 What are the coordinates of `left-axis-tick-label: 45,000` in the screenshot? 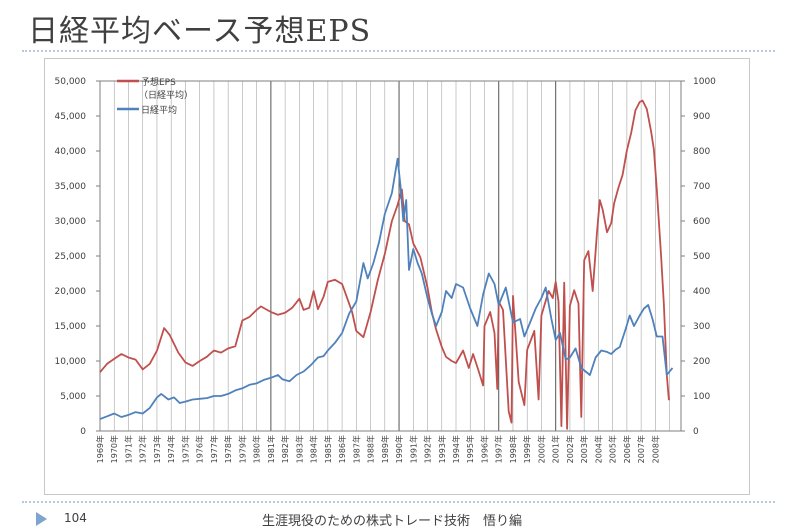 It's located at (71, 117).